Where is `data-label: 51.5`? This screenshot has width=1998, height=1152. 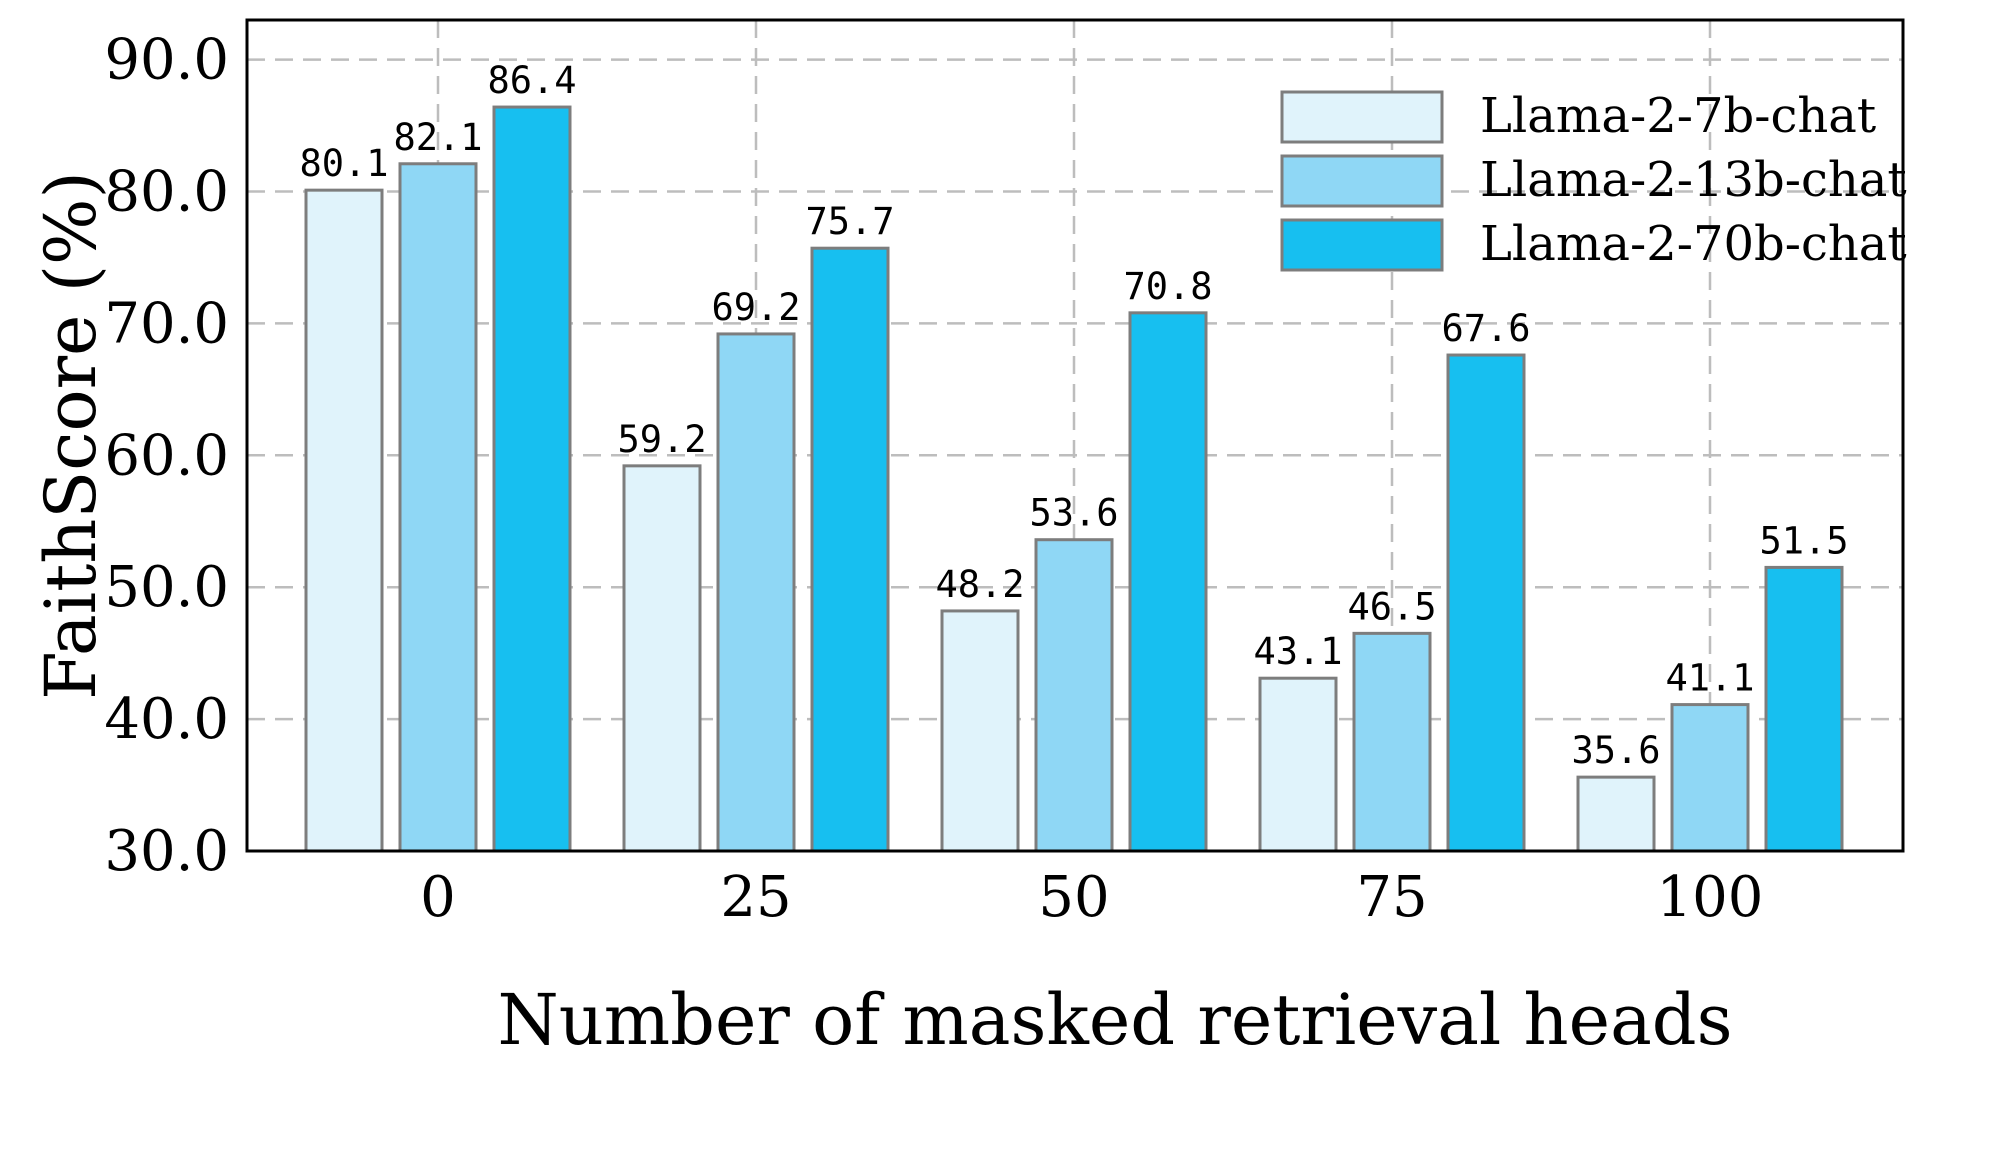
data-label: 51.5 is located at coordinates (1803, 540).